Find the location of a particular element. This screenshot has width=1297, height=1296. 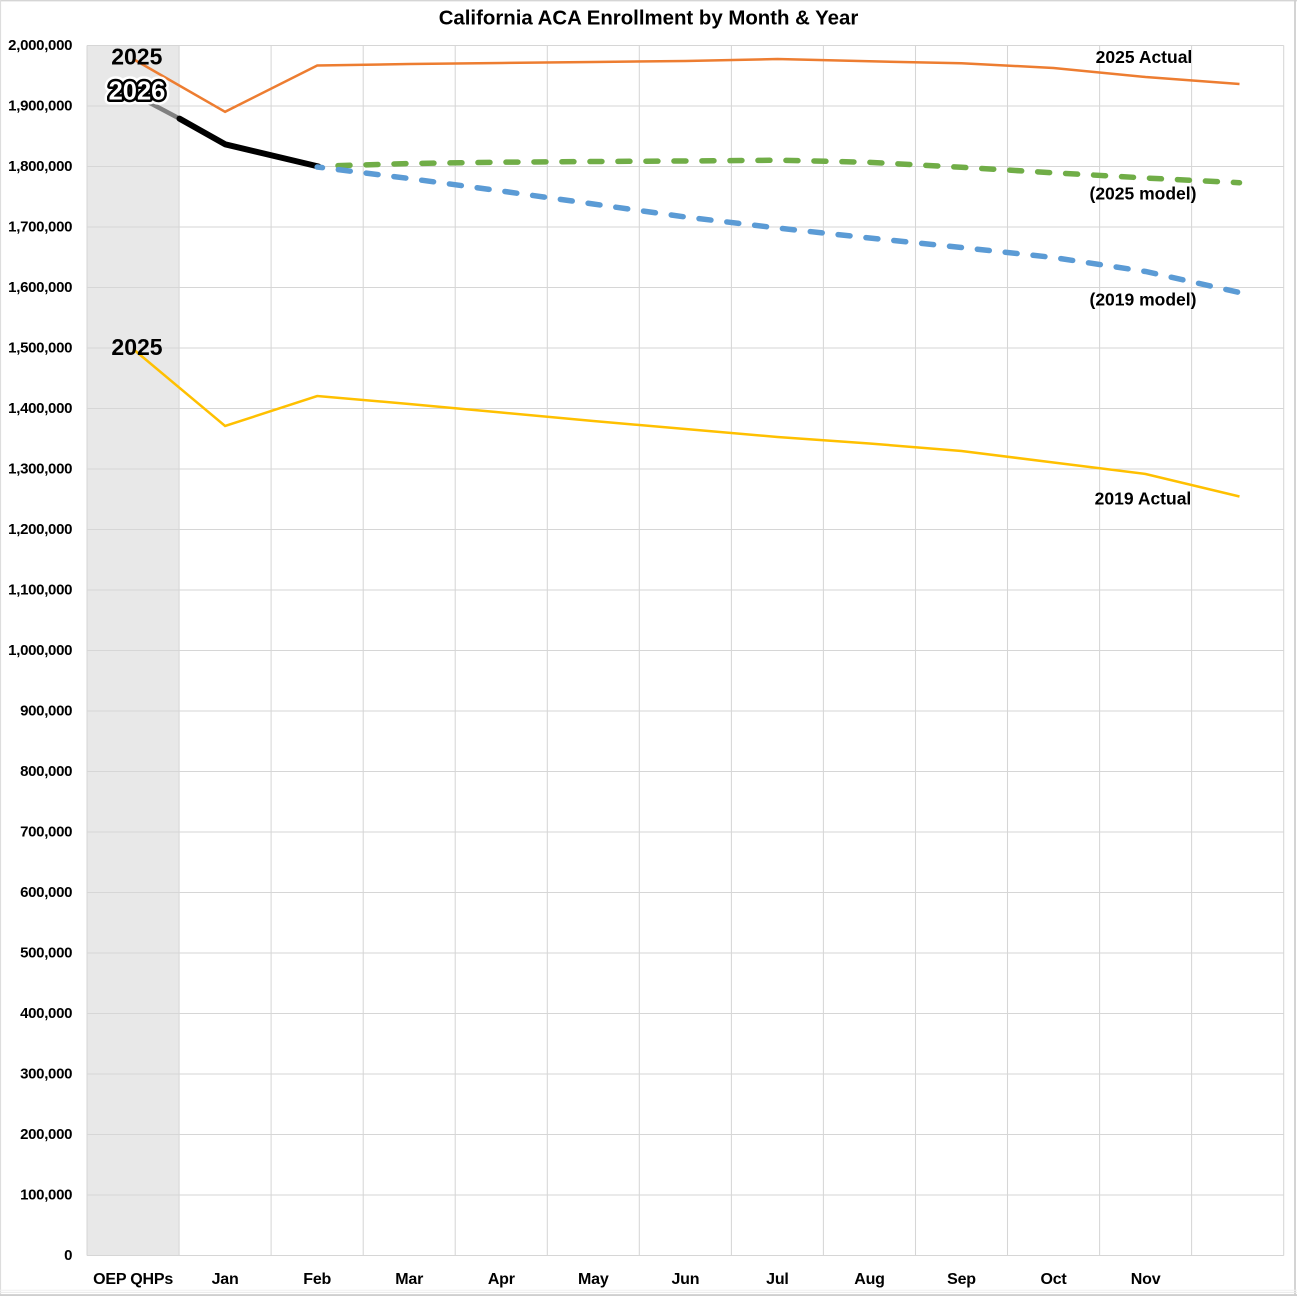

svg-text: 400,000 is located at coordinates (46, 1013).